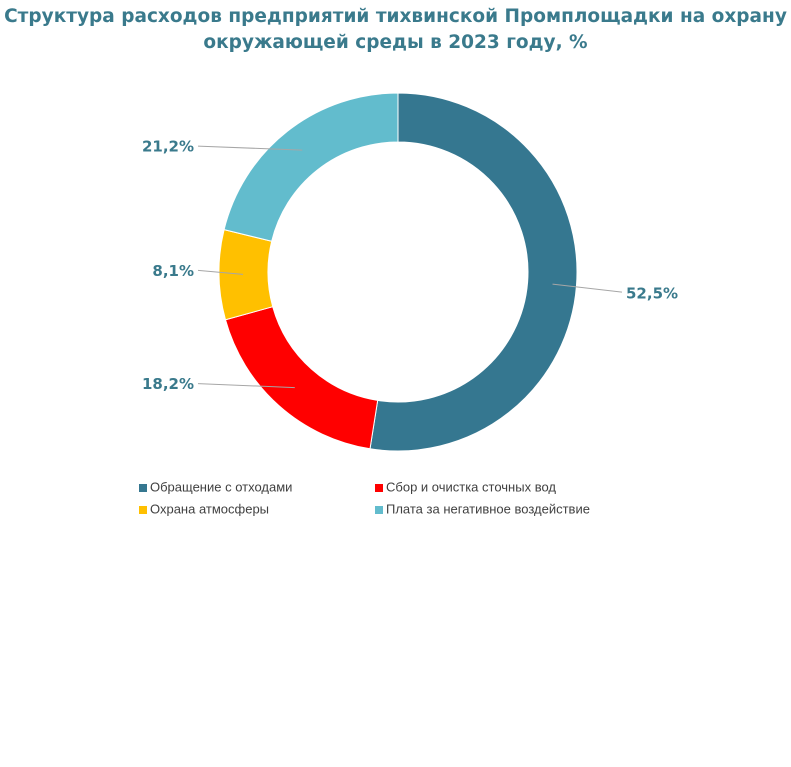 The height and width of the screenshot is (767, 791). What do you see at coordinates (652, 294) in the screenshot?
I see `data-label: 52,5%` at bounding box center [652, 294].